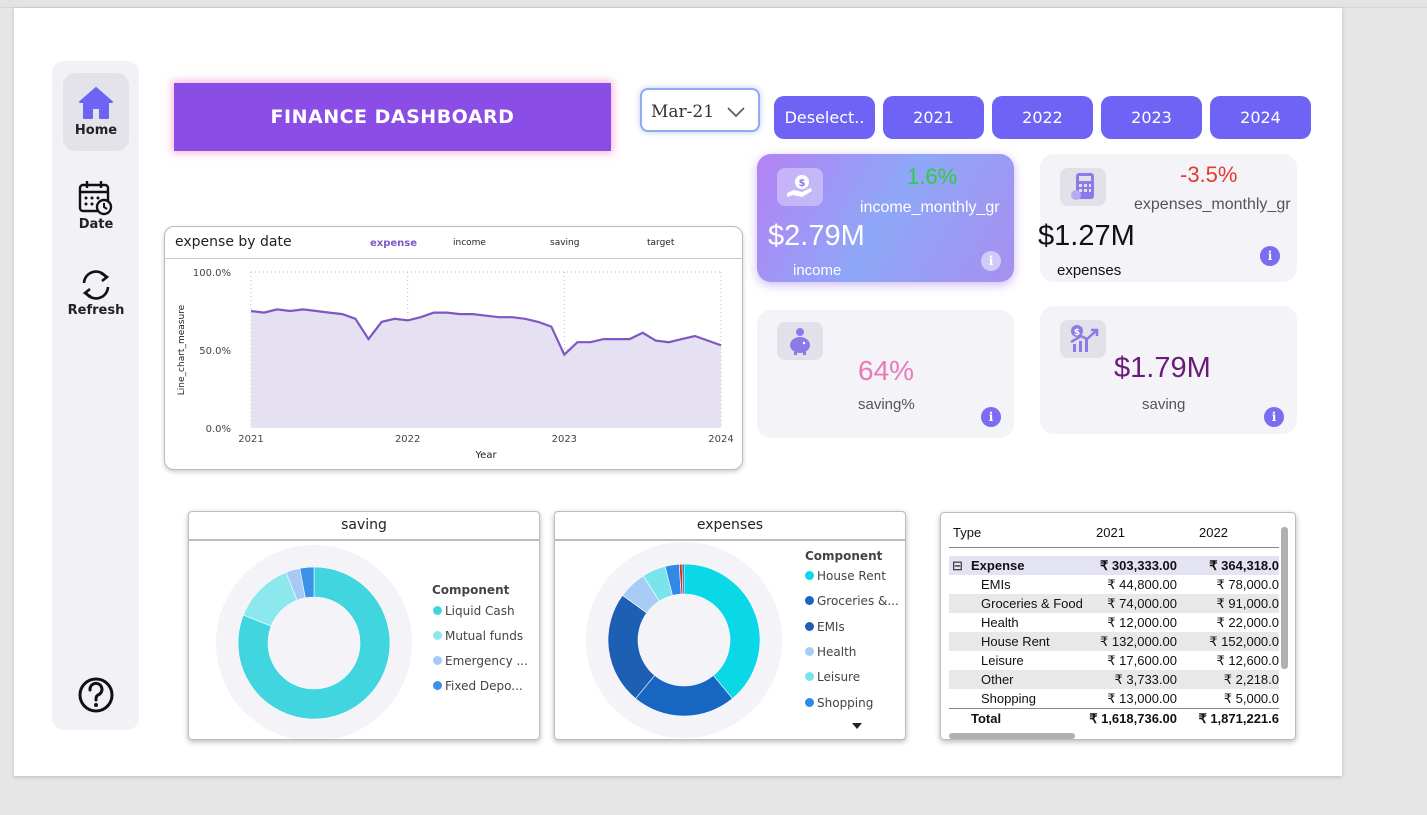 The height and width of the screenshot is (815, 1427). I want to click on window-top-bar, so click(713, 4).